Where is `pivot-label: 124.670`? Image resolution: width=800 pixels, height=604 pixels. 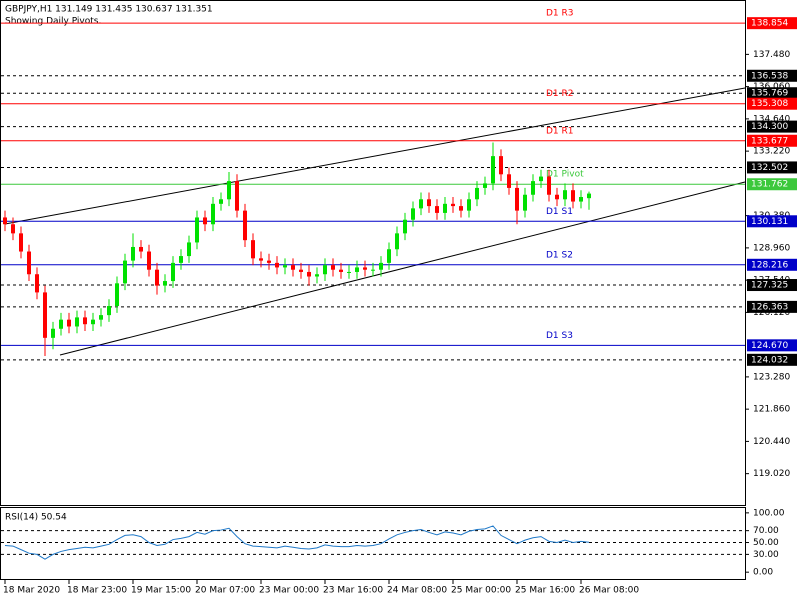
pivot-label: 124.670 is located at coordinates (769, 346).